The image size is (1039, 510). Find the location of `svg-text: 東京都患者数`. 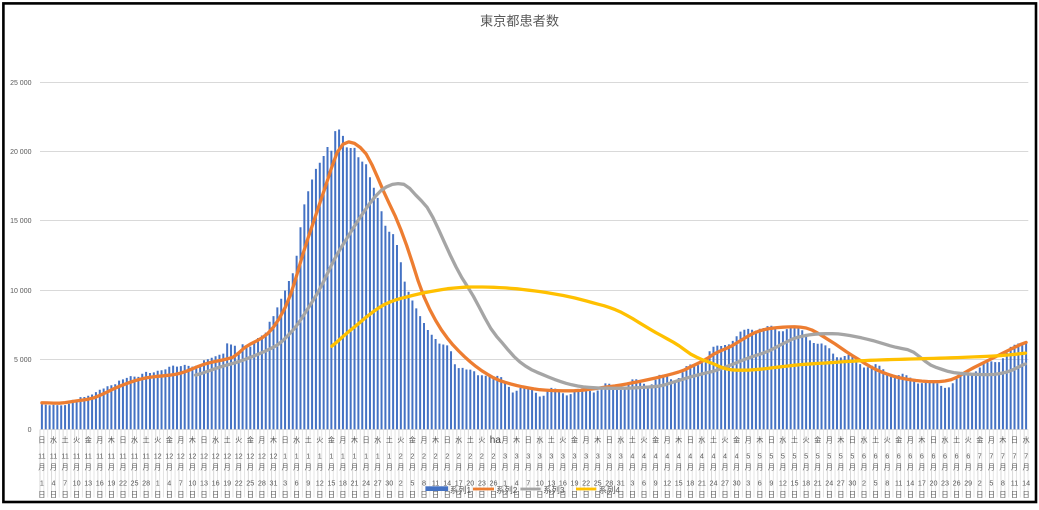

svg-text: 東京都患者数 is located at coordinates (519, 20).